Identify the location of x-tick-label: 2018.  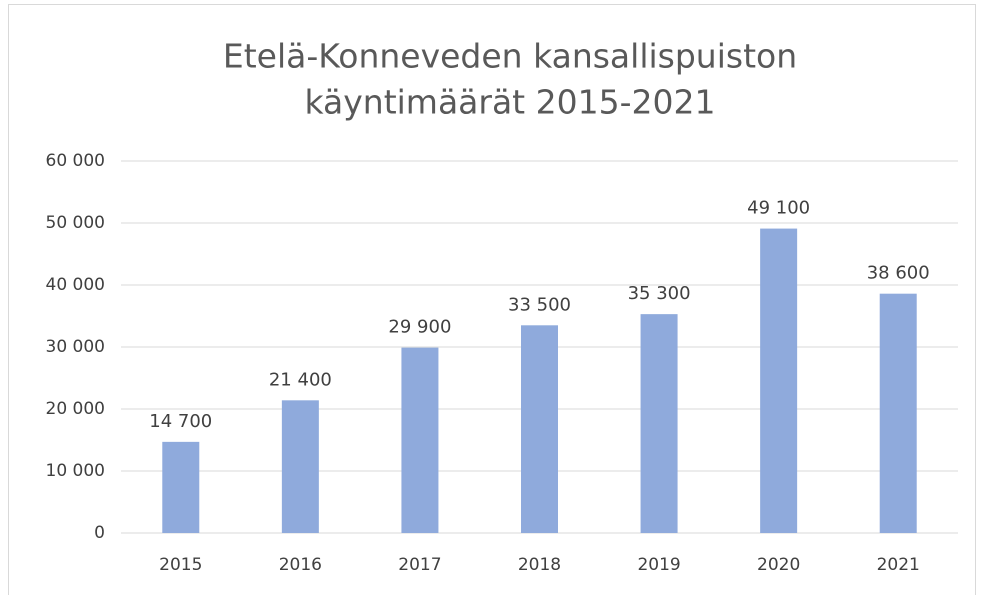
(539, 565).